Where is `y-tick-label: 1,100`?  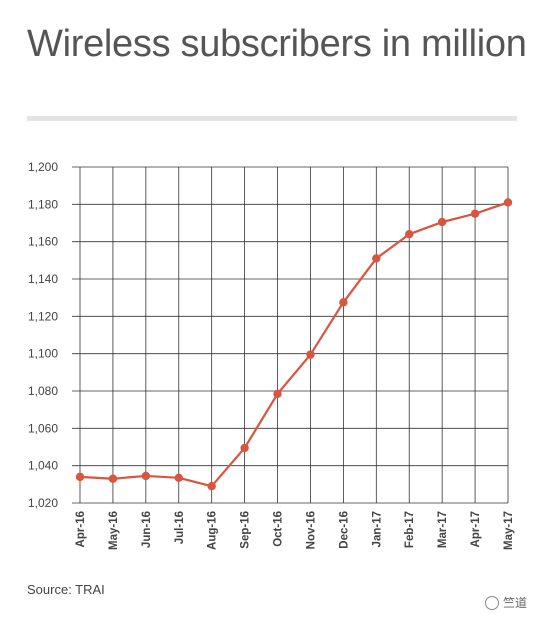 y-tick-label: 1,100 is located at coordinates (43, 354).